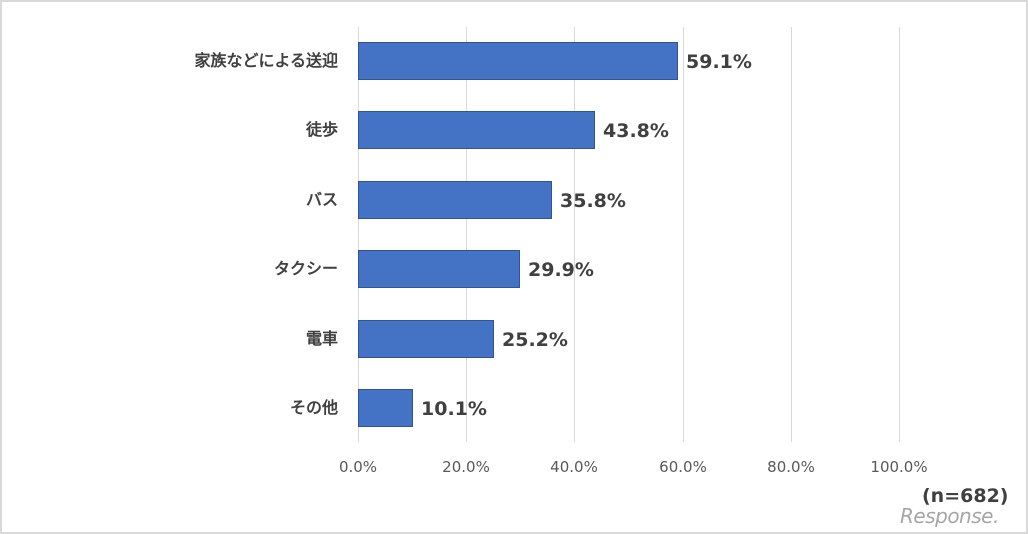  I want to click on category-label: 家族などによる送迎, so click(266, 60).